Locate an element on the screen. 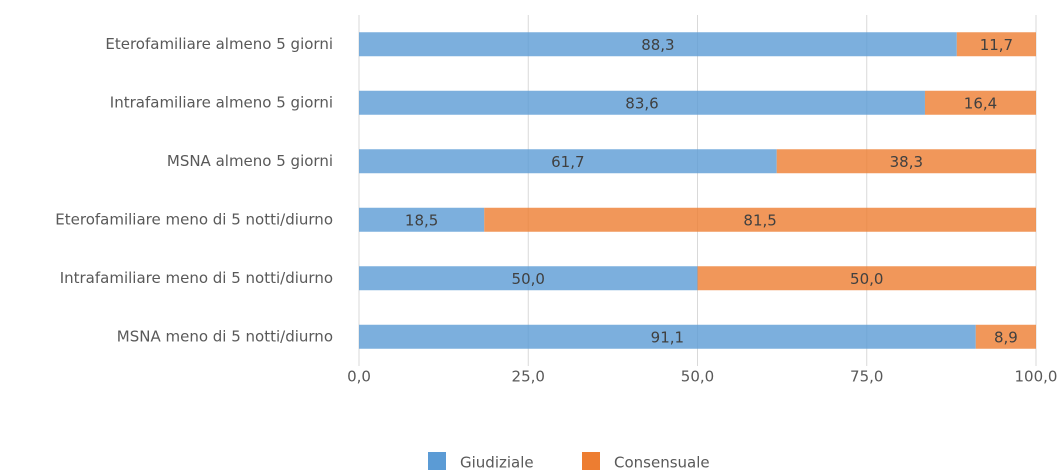 The width and height of the screenshot is (1061, 473). category-label: Eterofamiliare meno di 5 notti/diurno is located at coordinates (194, 219).